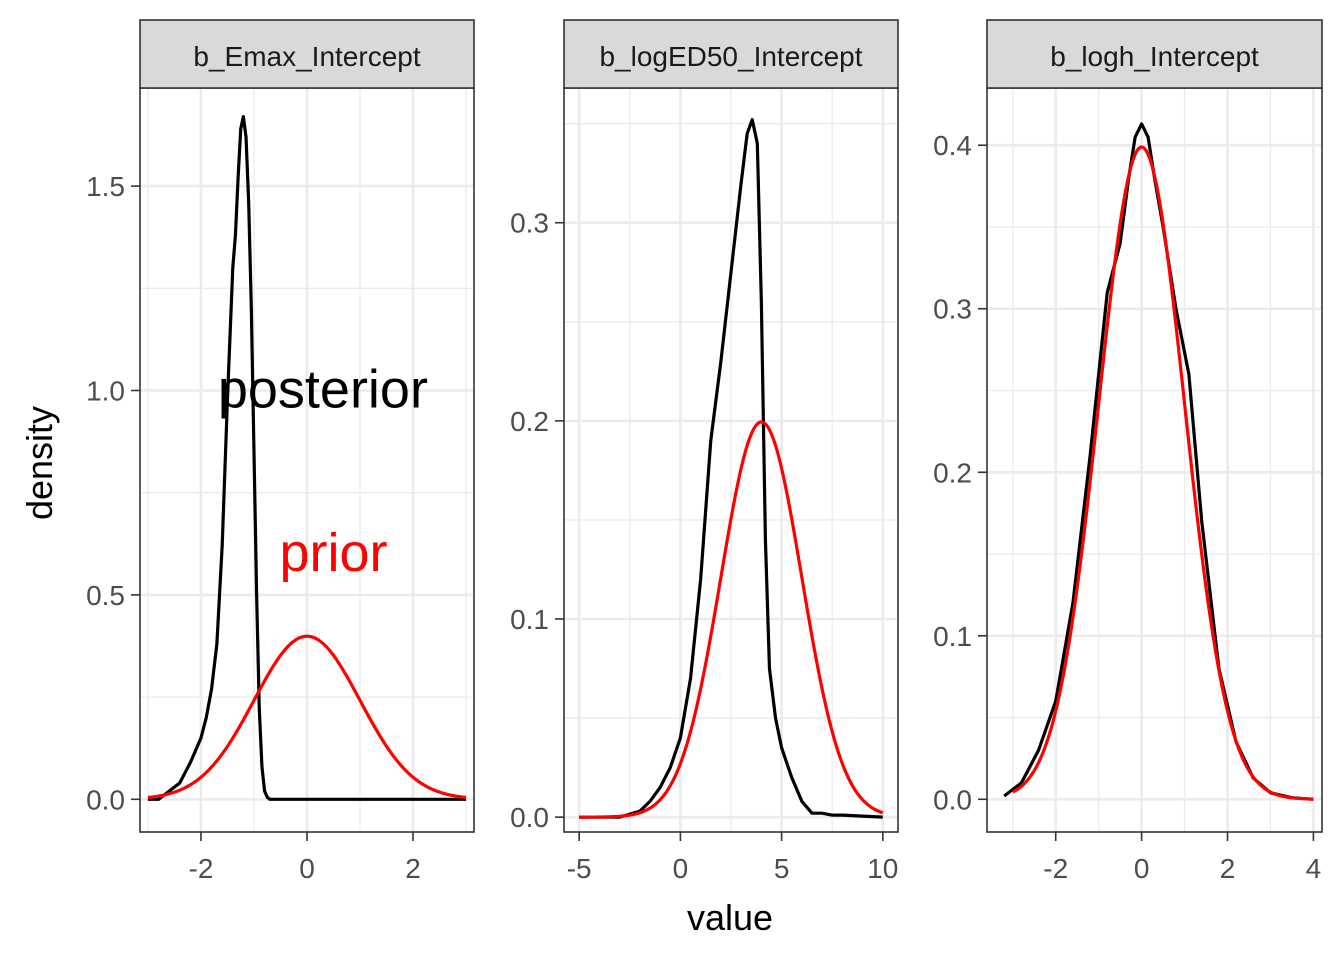 This screenshot has width=1344, height=965. Describe the element at coordinates (882, 868) in the screenshot. I see `x-tick-label: 10` at that location.